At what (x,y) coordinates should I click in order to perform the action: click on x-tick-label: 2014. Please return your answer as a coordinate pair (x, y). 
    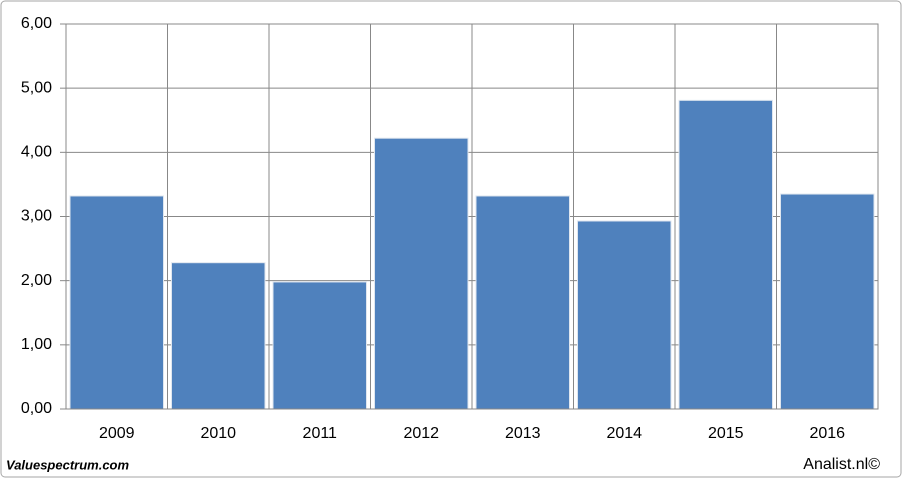
    Looking at the image, I should click on (624, 433).